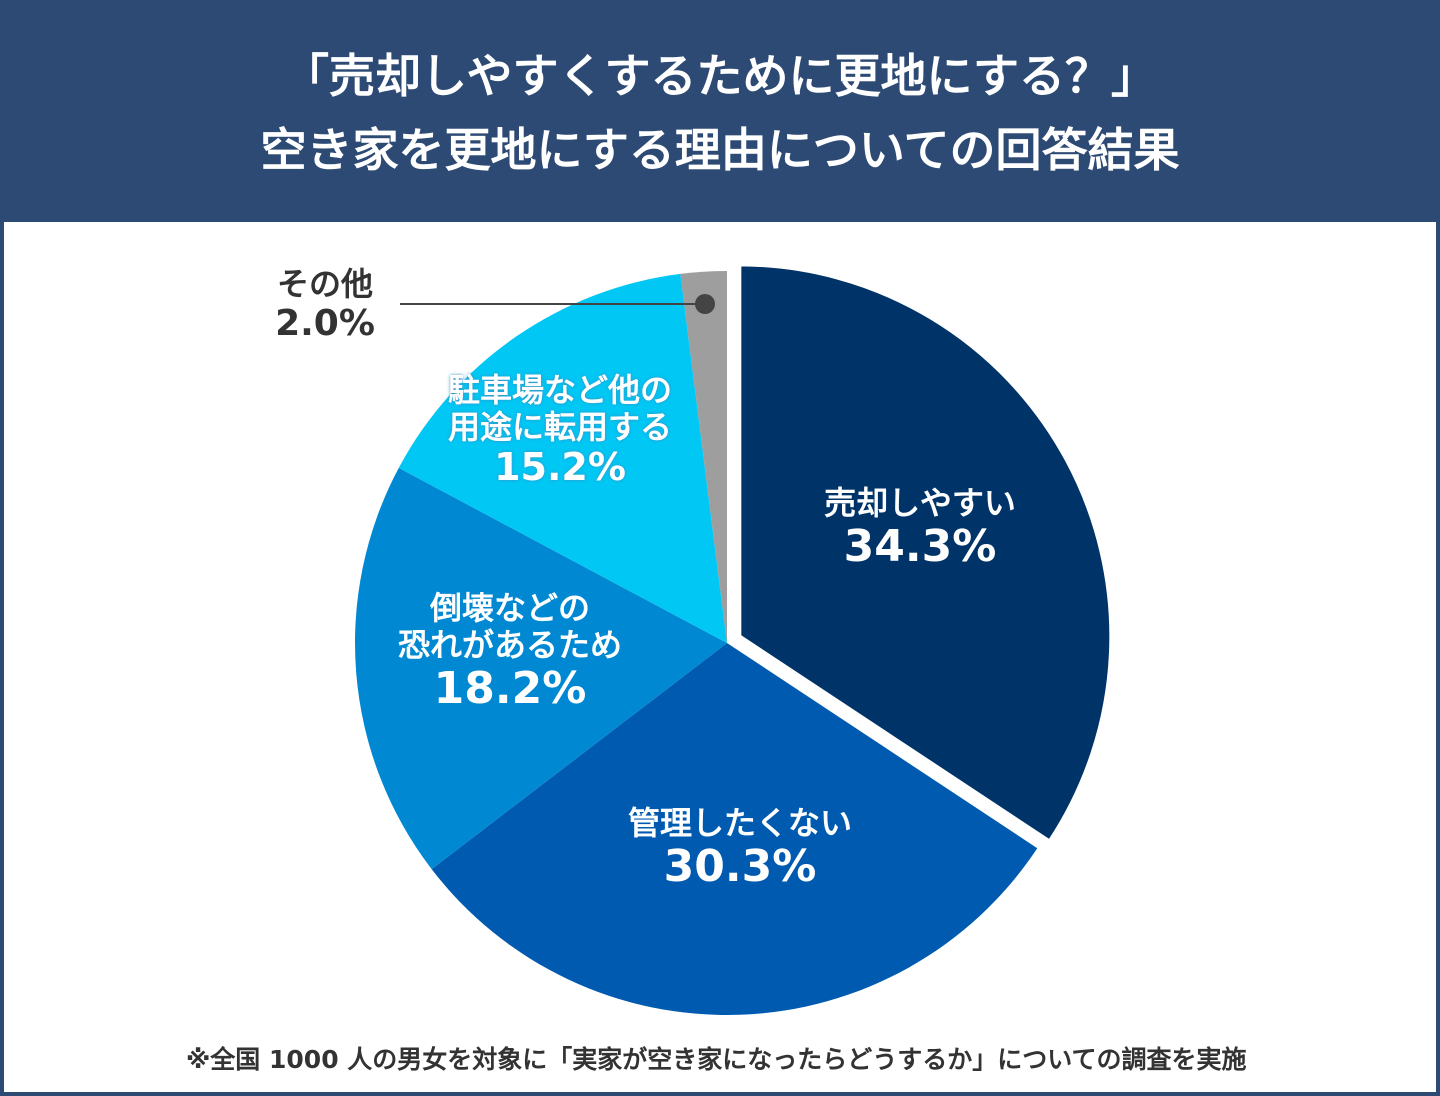 This screenshot has width=1440, height=1096. What do you see at coordinates (920, 546) in the screenshot?
I see `slice-0-percent: 34.3%` at bounding box center [920, 546].